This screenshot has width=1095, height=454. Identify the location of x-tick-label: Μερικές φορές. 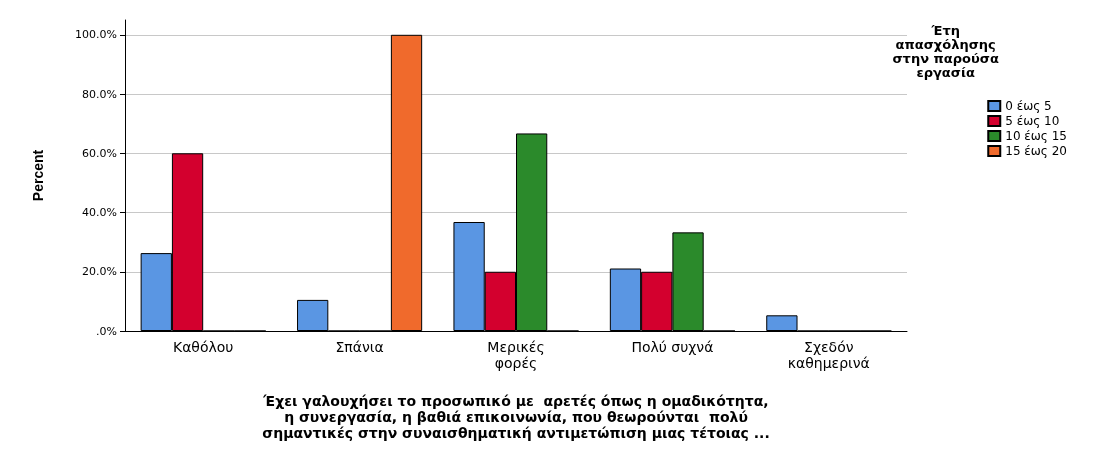
(516, 355).